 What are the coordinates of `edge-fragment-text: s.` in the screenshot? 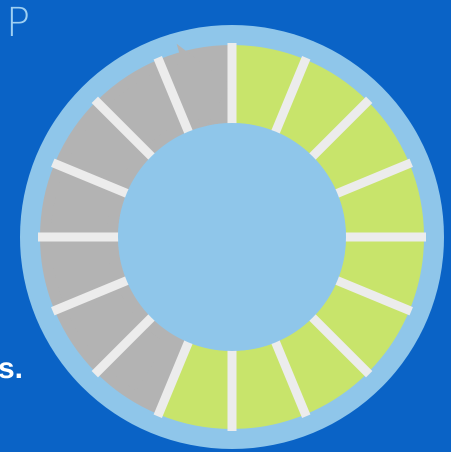 It's located at (12, 368).